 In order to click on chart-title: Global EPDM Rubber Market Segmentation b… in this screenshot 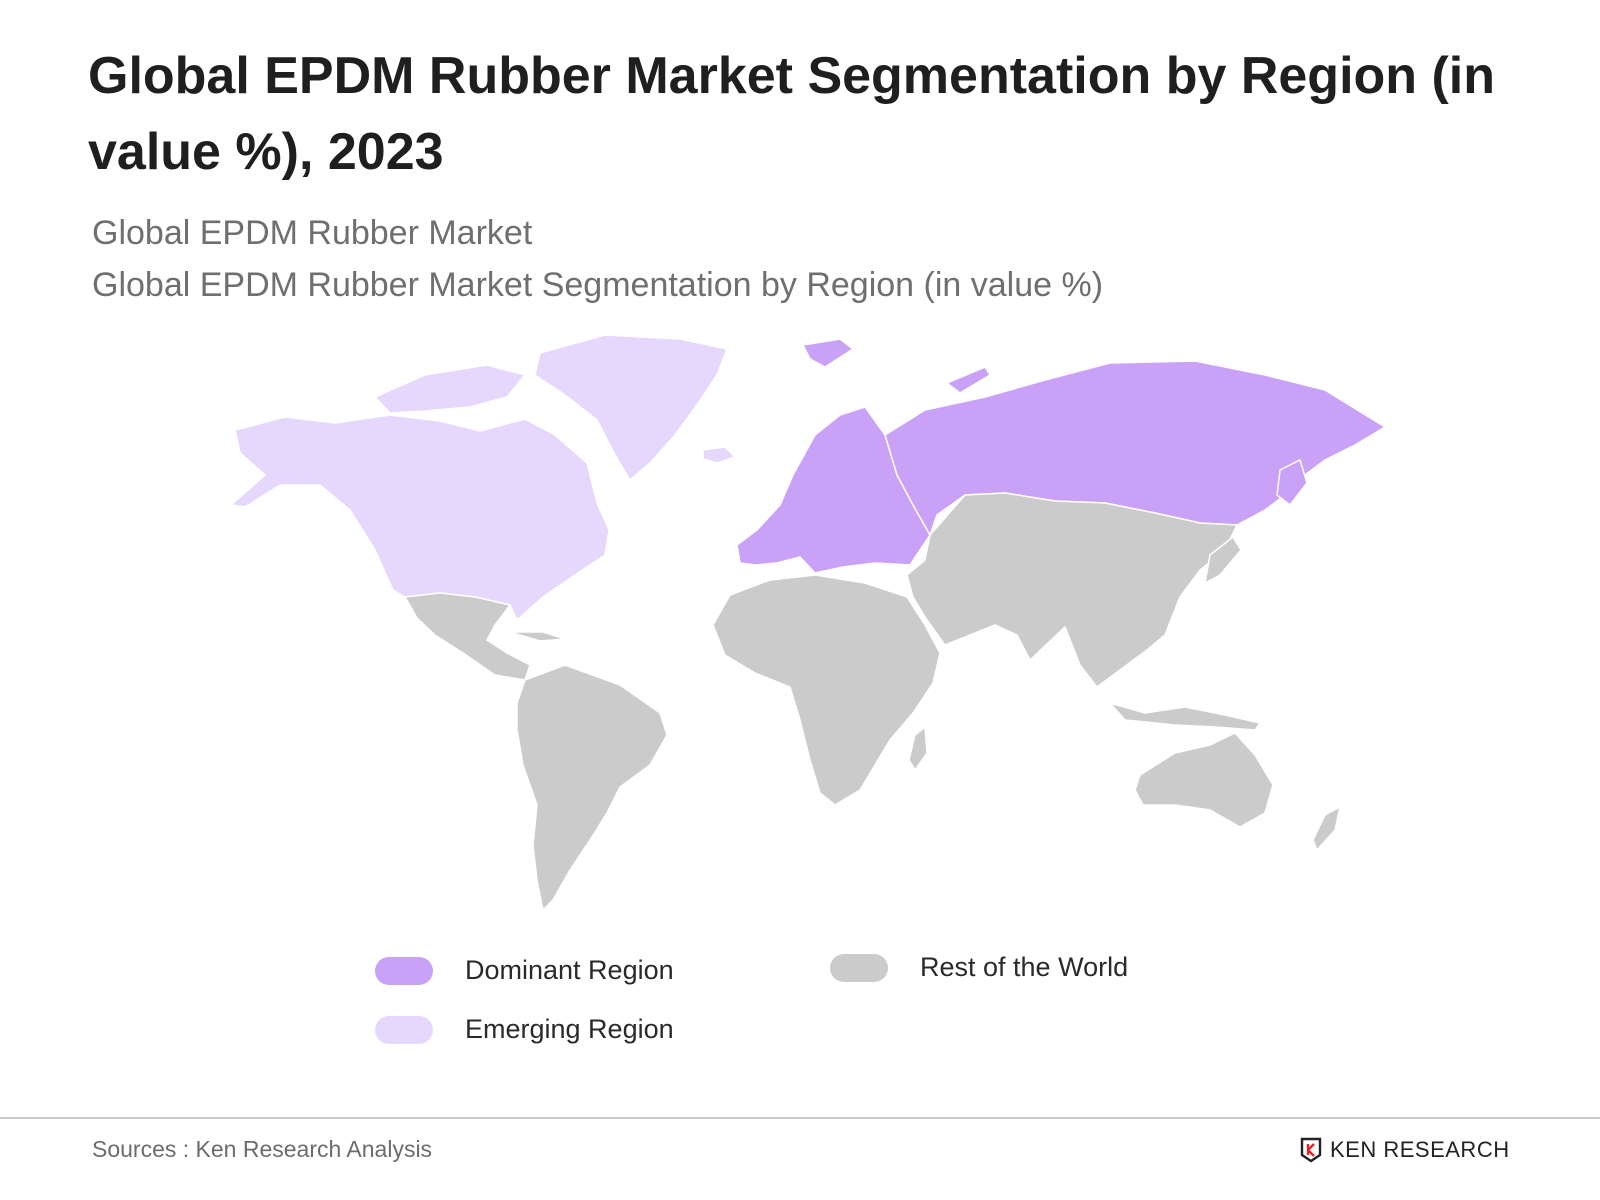, I will do `click(792, 114)`.